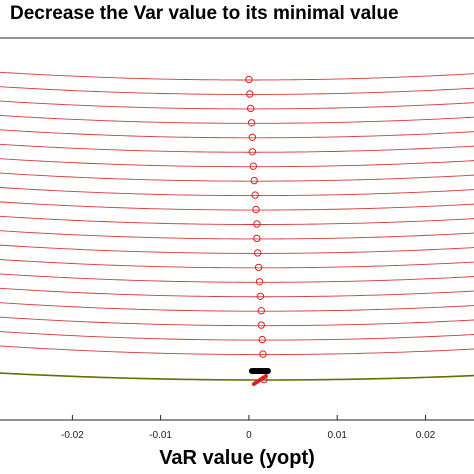 This screenshot has width=474, height=474. Describe the element at coordinates (249, 435) in the screenshot. I see `x-tick-label-4: 0` at that location.